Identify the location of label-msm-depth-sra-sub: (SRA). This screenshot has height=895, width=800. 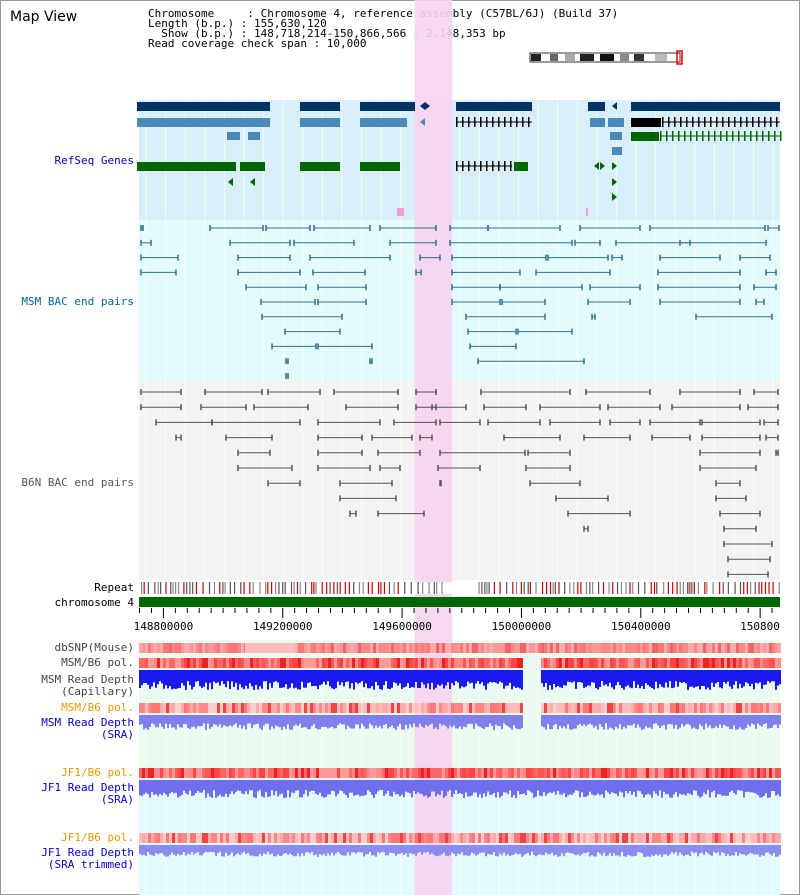
(117, 734).